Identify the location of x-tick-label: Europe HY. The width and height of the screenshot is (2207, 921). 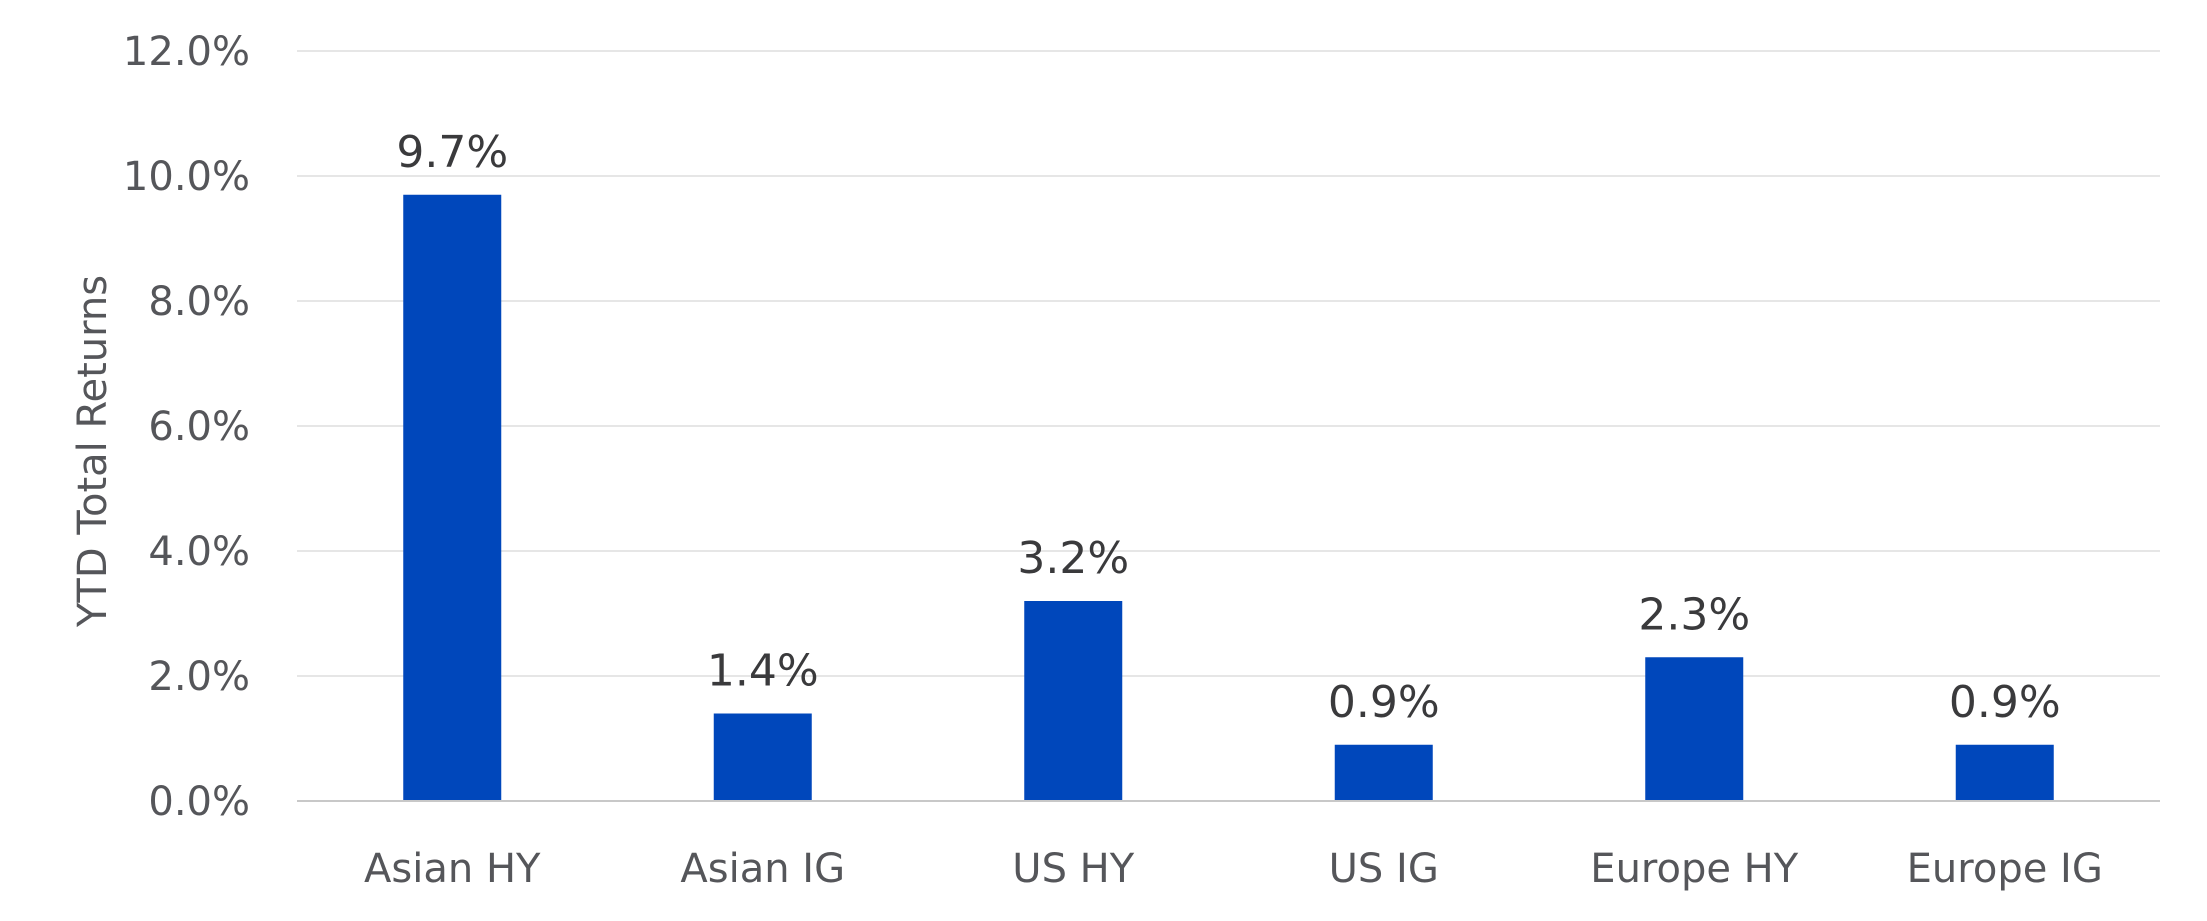
(1694, 869).